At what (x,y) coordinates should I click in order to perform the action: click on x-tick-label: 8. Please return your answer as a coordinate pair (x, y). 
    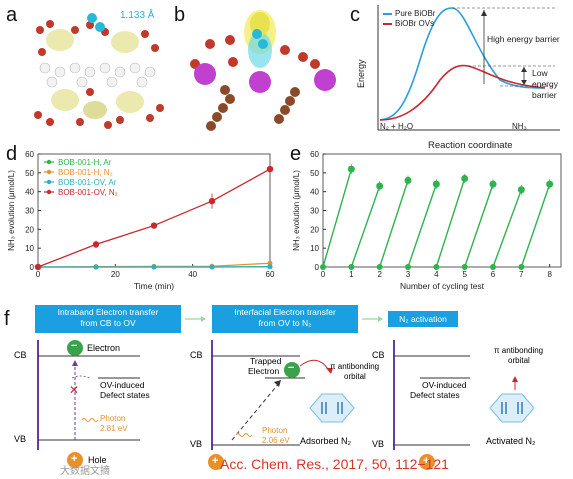
    Looking at the image, I should click on (549, 274).